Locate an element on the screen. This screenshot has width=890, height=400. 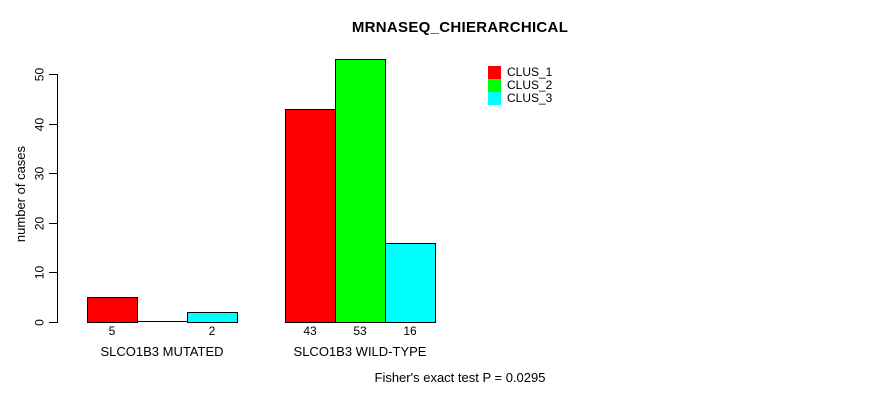
bar-value-label: 5 is located at coordinates (112, 331).